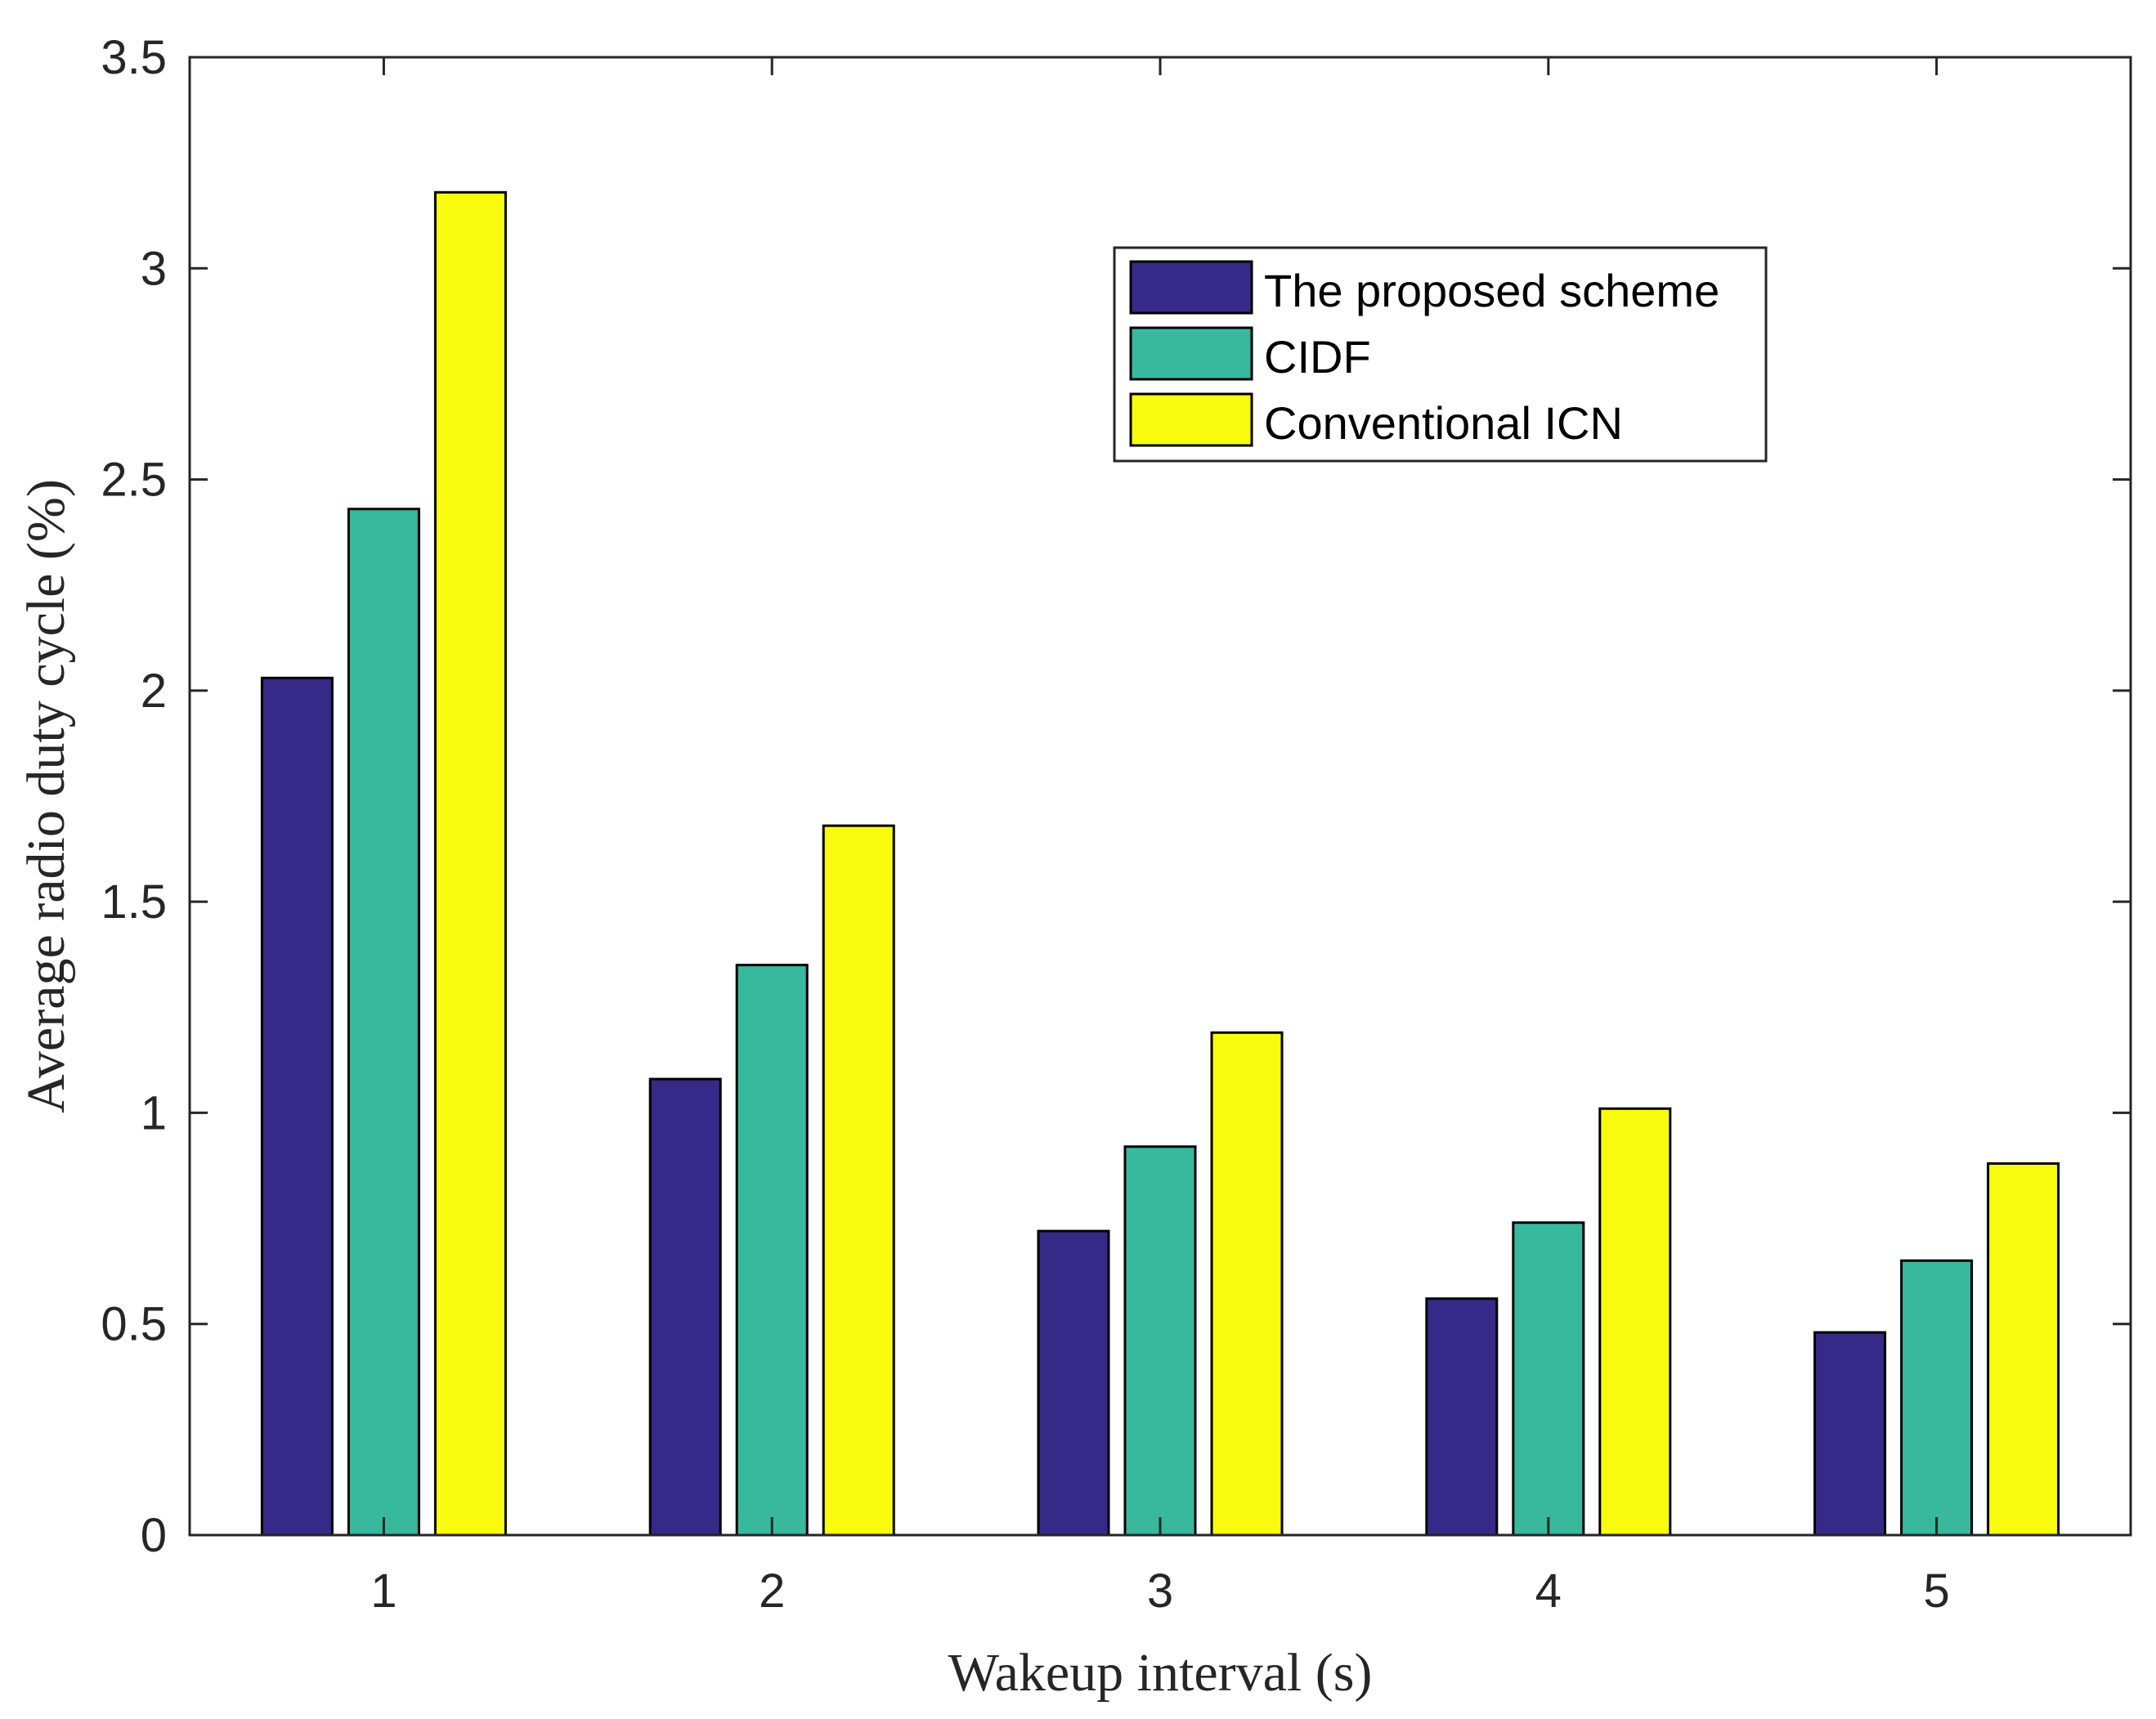 The image size is (2156, 1719). I want to click on y-tick-label: 2, so click(154, 691).